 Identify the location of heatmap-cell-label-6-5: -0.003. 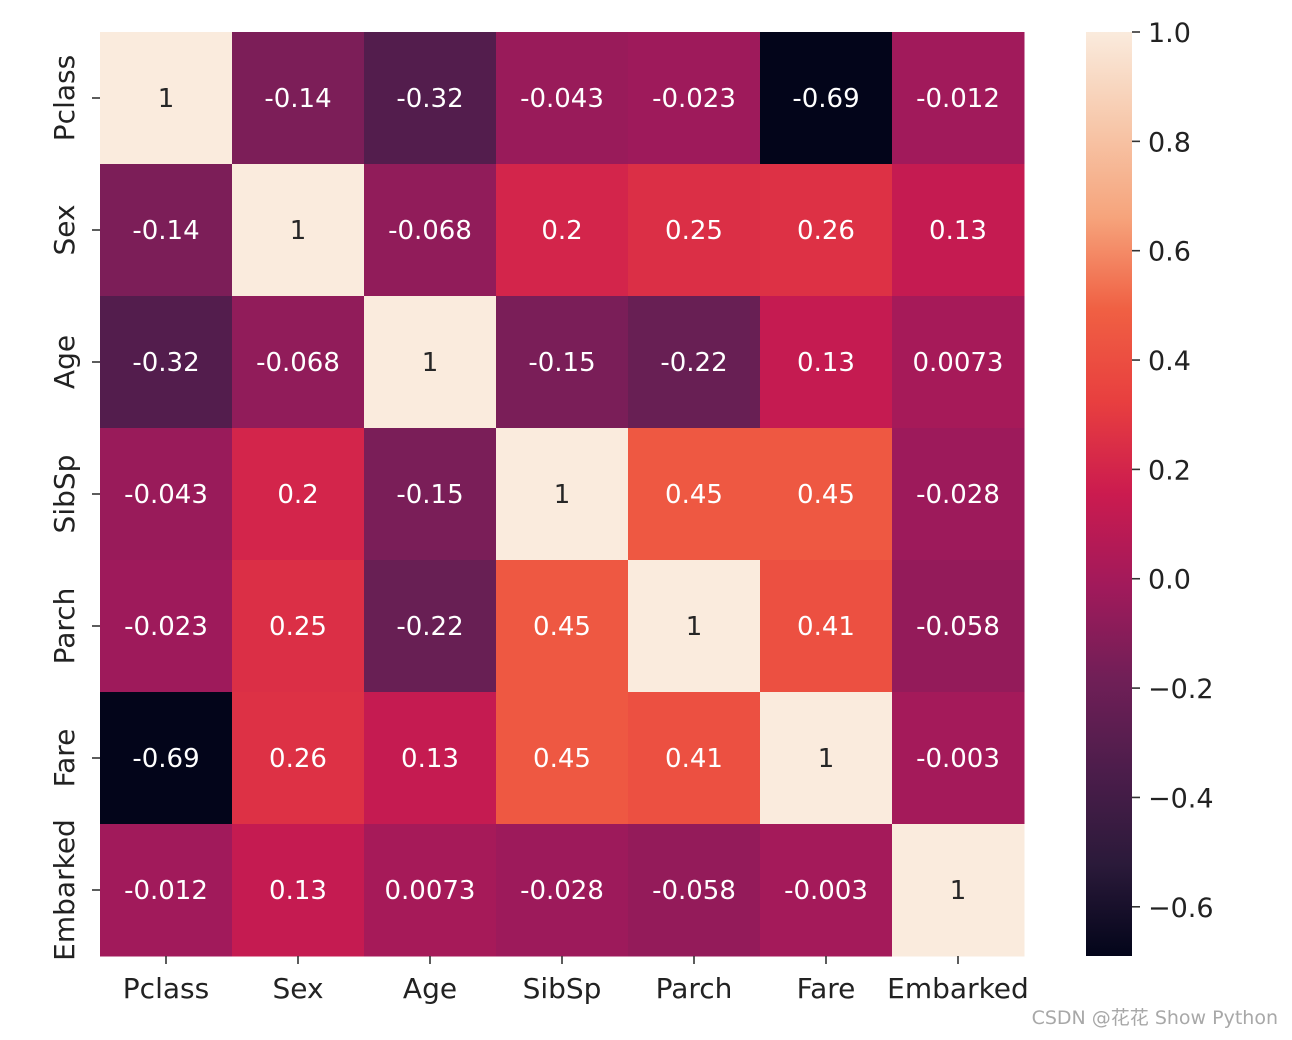
(826, 891).